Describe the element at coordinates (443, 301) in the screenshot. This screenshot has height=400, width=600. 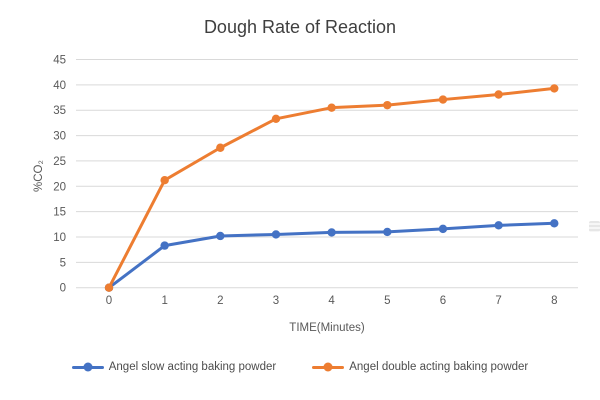
I see `x-tick-label-6: 6` at that location.